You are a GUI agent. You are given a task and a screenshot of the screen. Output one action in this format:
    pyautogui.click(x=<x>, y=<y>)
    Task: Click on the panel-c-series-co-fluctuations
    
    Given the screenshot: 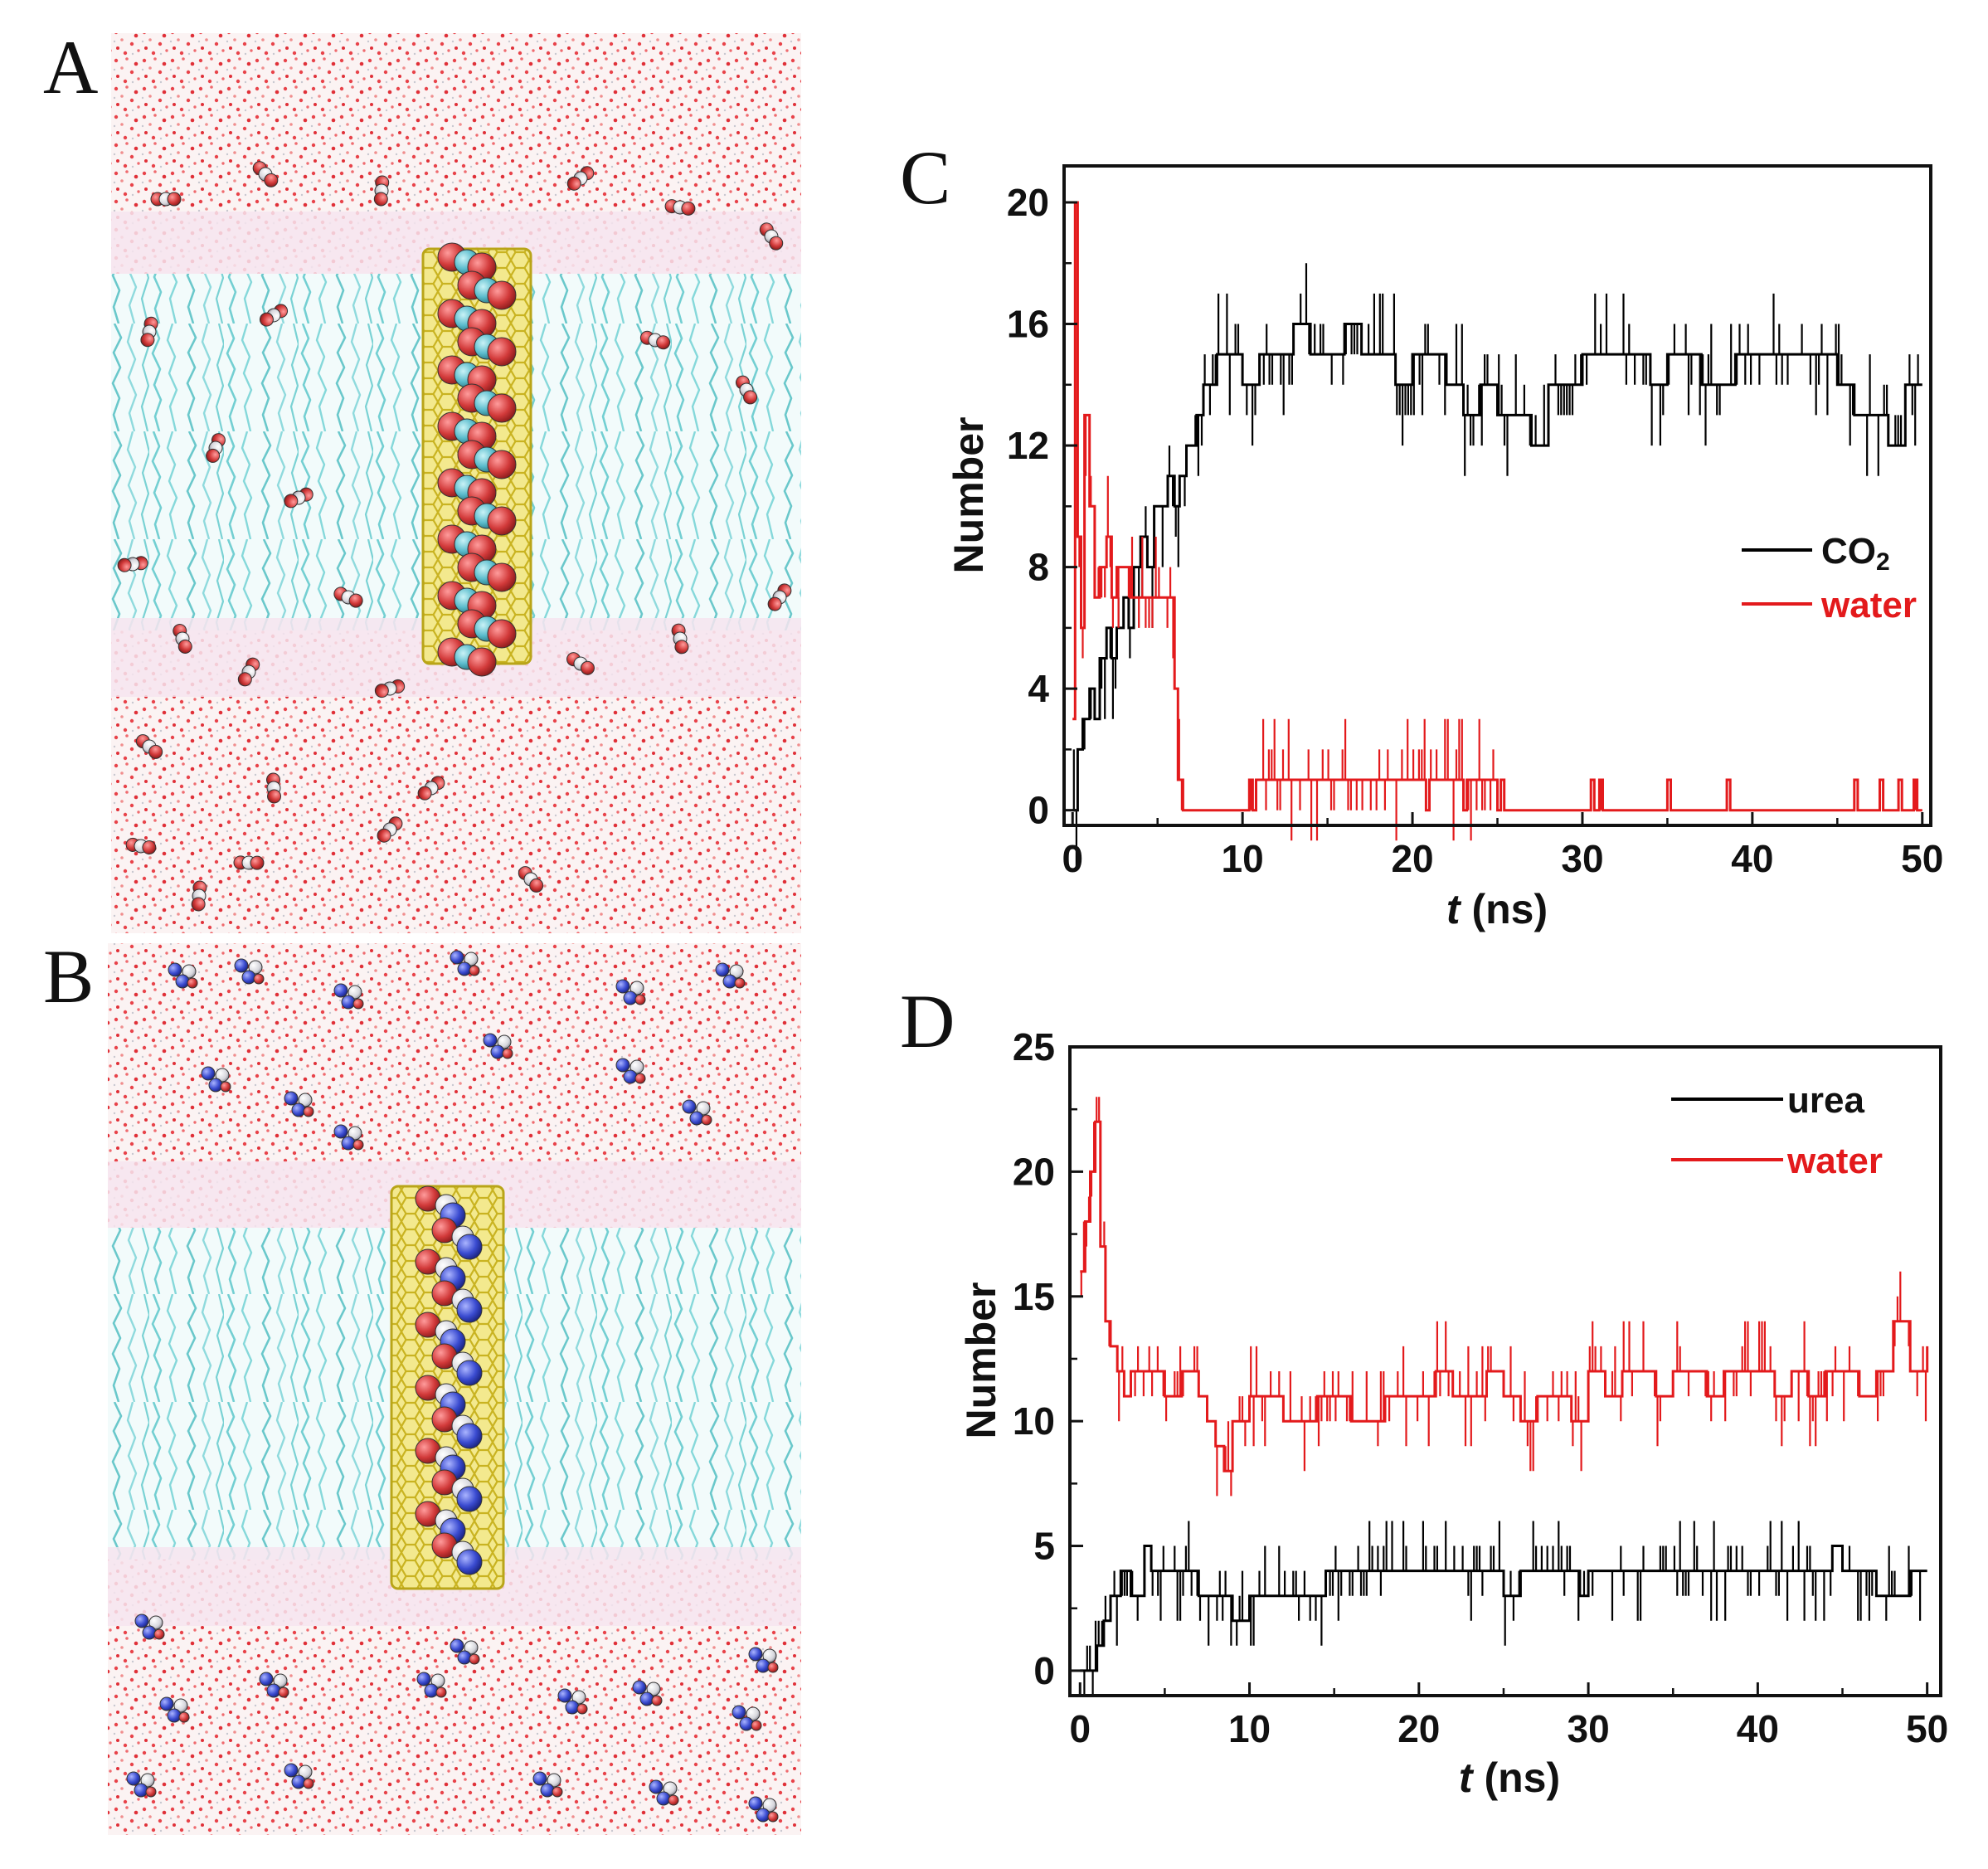 What is the action you would take?
    pyautogui.click(x=1495, y=567)
    